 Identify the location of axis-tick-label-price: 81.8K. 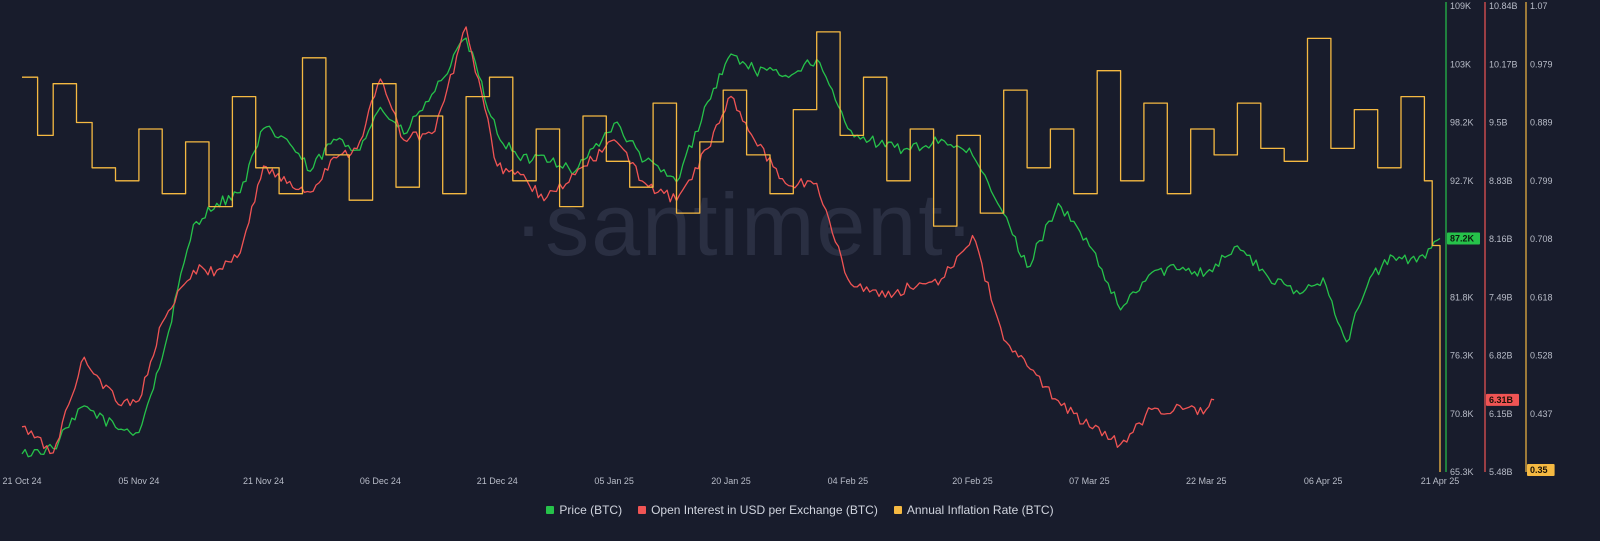
(1462, 297).